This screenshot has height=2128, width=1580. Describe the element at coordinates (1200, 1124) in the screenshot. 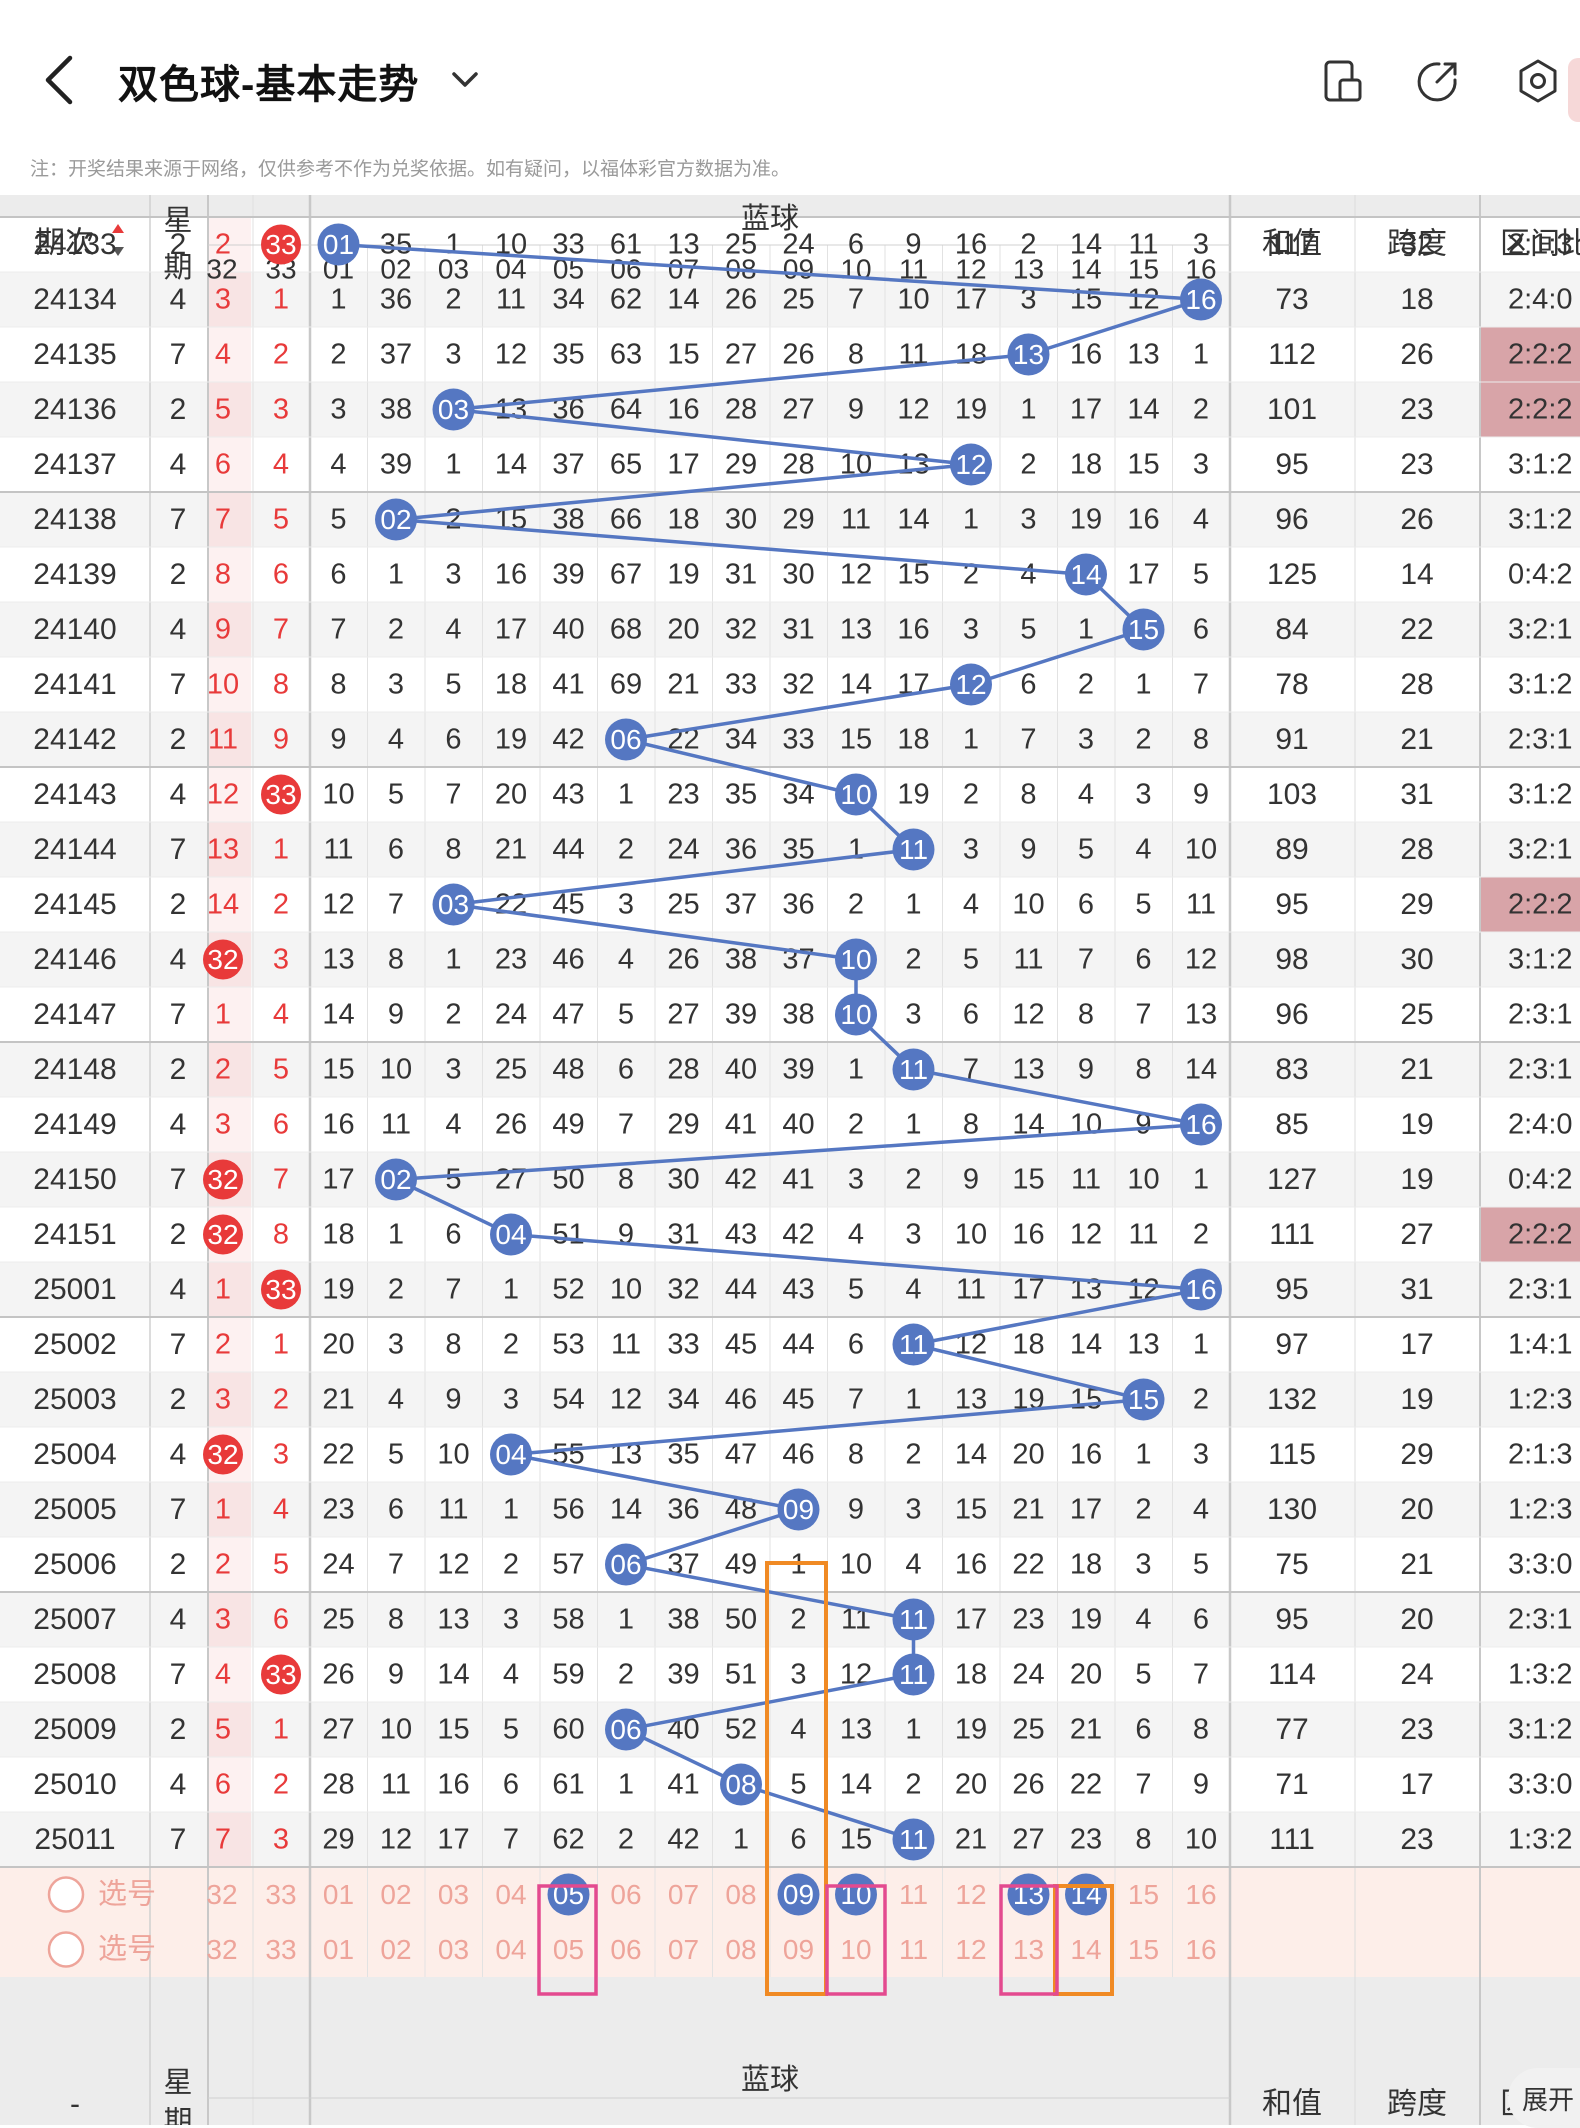

I see `blue-ball-number: 16` at that location.